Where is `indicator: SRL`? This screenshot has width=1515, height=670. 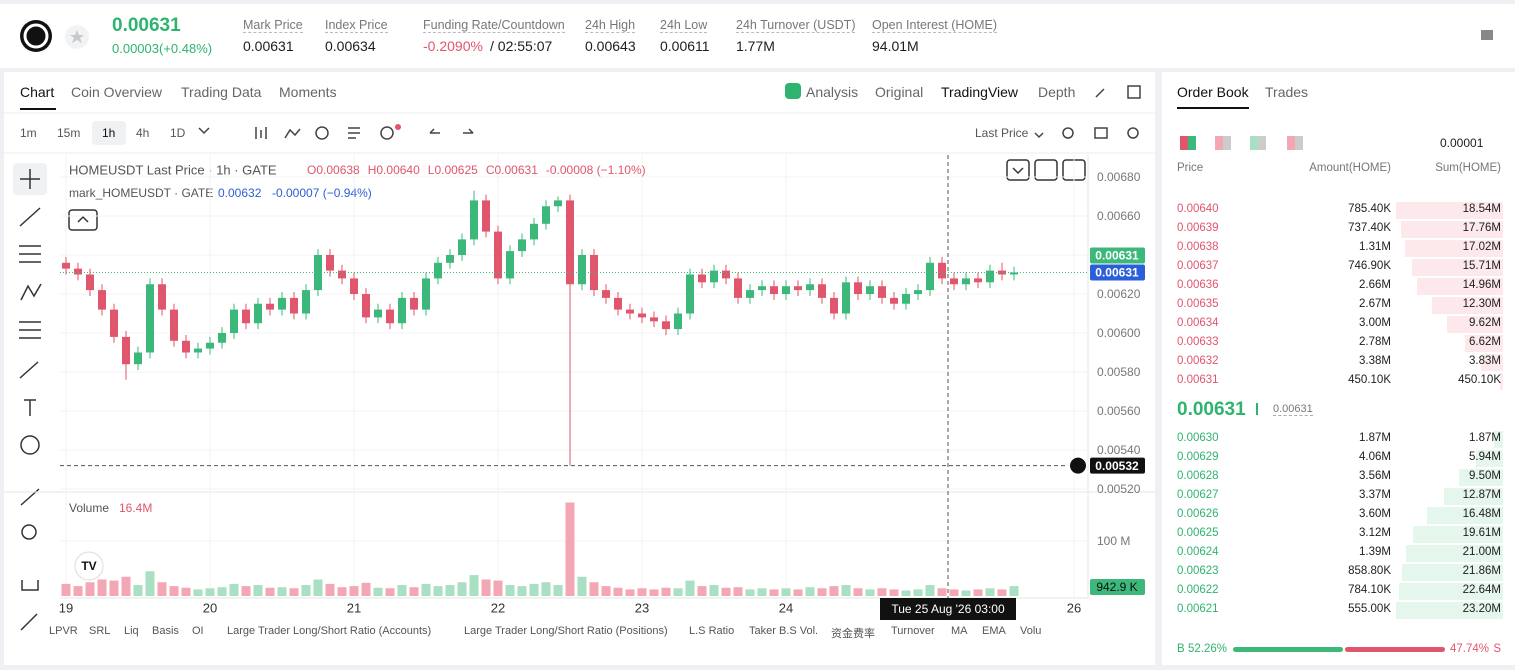
indicator: SRL is located at coordinates (100, 631).